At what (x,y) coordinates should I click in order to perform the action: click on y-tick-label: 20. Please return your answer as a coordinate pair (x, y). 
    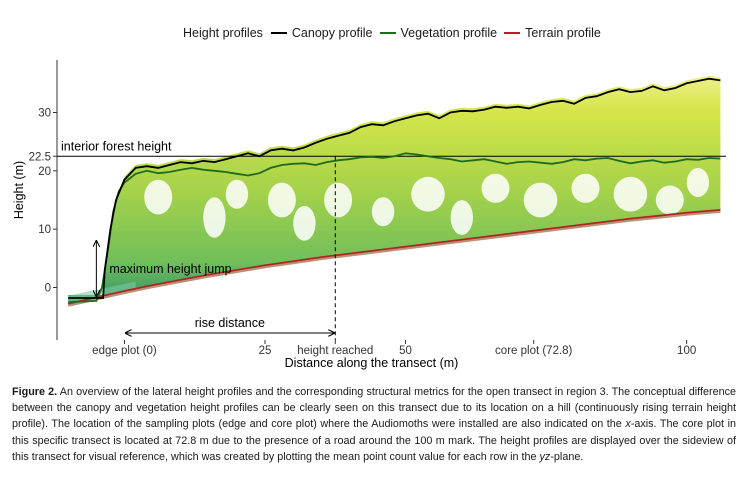
    Looking at the image, I should click on (44, 172).